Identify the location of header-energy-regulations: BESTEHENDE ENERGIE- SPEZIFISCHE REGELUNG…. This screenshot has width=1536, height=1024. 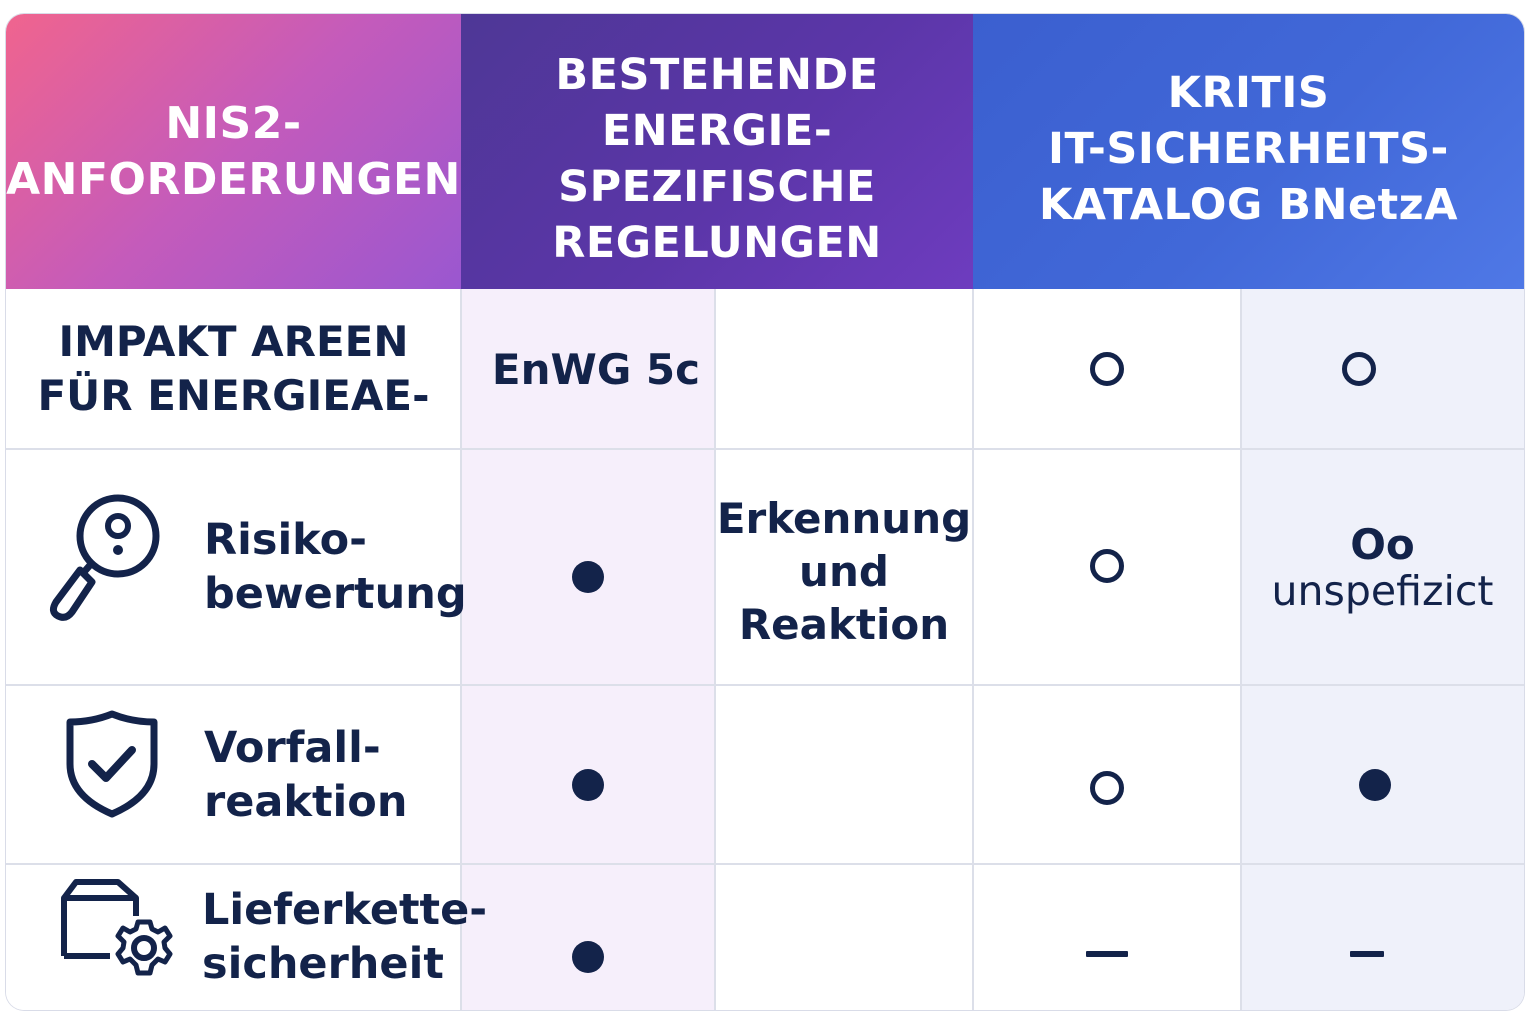
(717, 151).